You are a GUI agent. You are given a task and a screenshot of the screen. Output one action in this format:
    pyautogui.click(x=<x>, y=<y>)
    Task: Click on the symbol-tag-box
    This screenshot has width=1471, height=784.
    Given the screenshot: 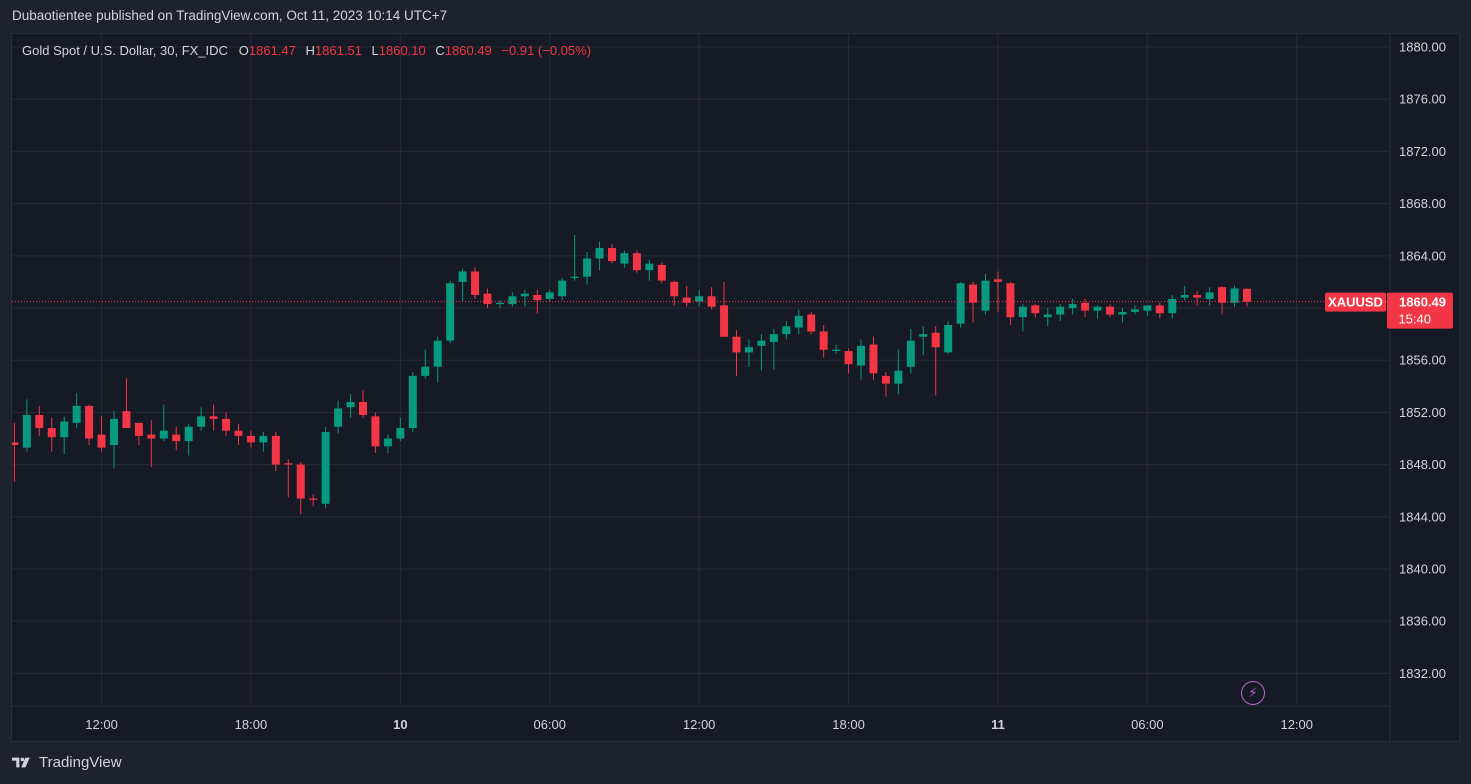 What is the action you would take?
    pyautogui.click(x=1355, y=302)
    